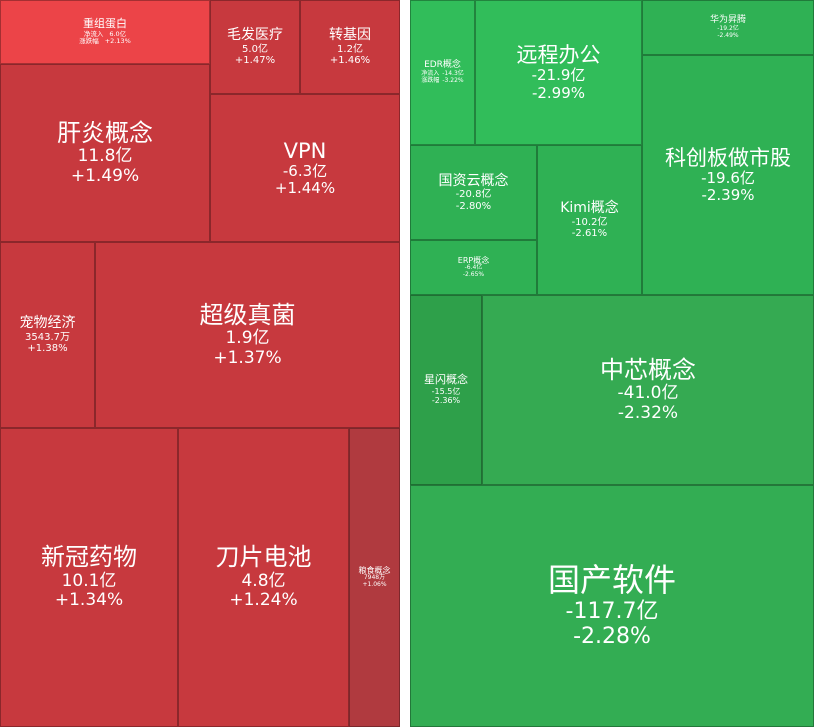 This screenshot has height=727, width=814. I want to click on sector-flow: 10.1亿, so click(89, 580).